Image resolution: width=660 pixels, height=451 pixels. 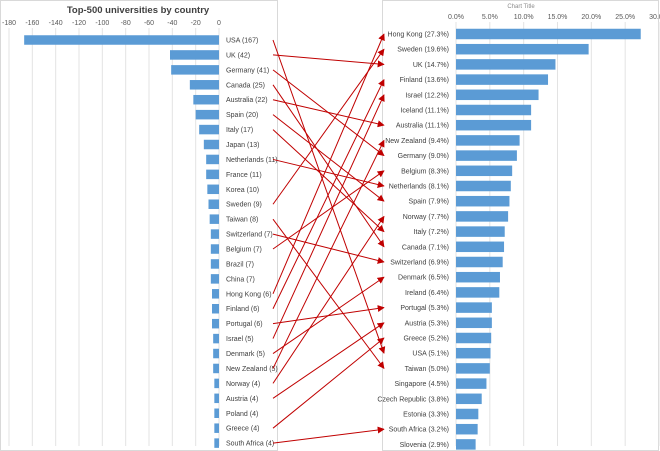 I want to click on right-chart-title: Chart Title, so click(x=521, y=7).